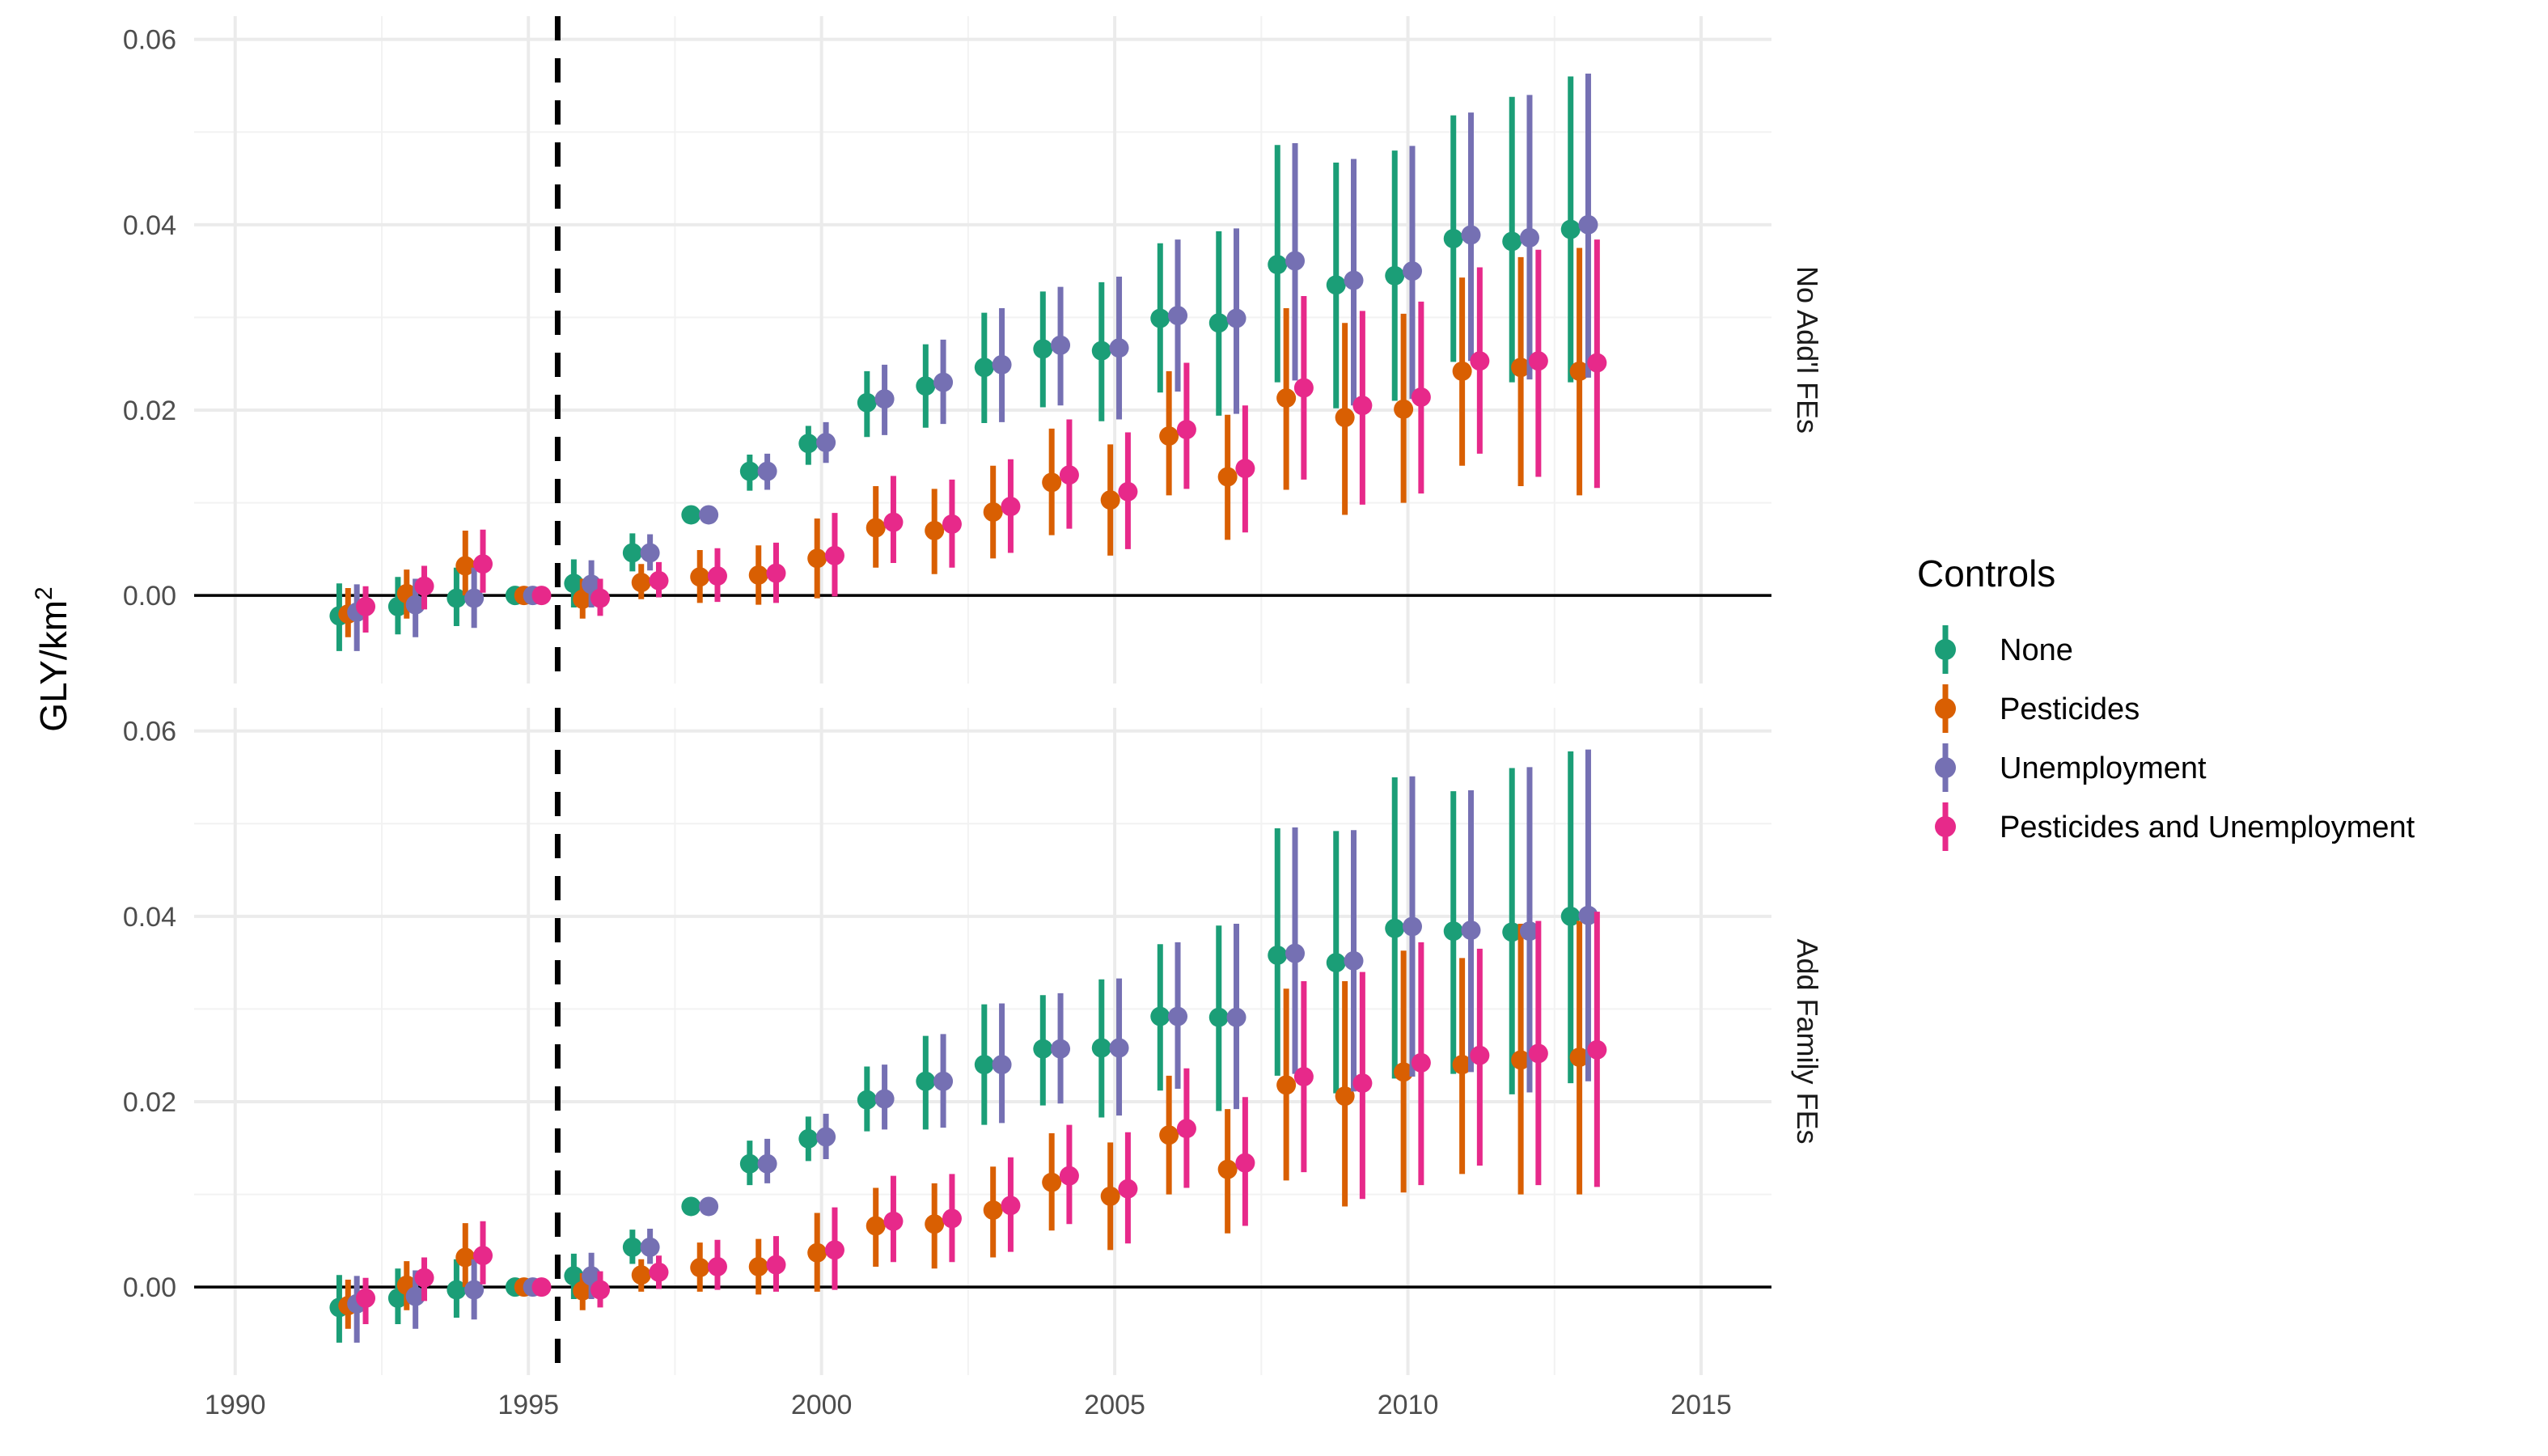  I want to click on y-tick-label: 0.00, so click(149, 596).